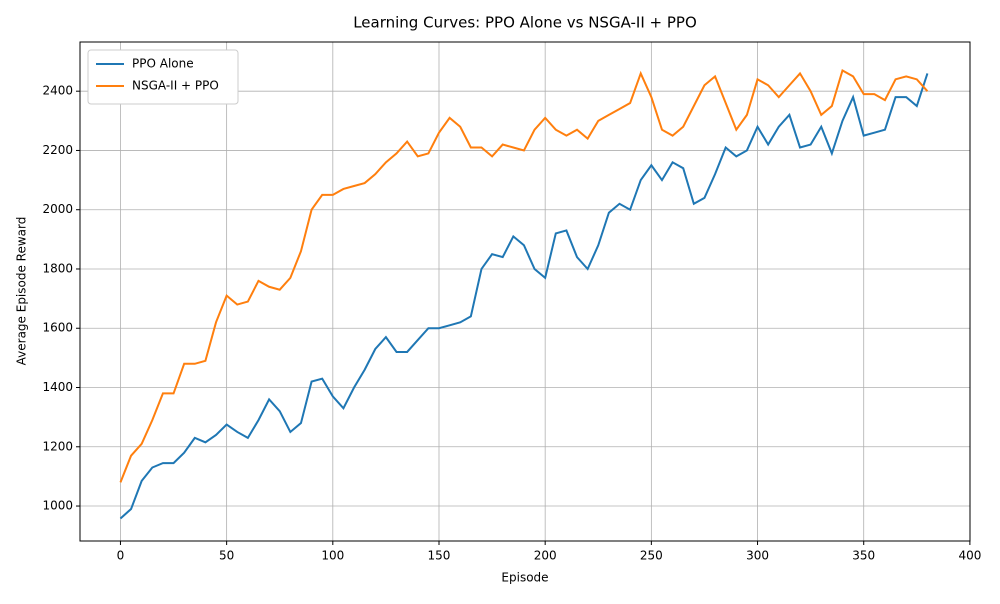  What do you see at coordinates (757, 556) in the screenshot?
I see `x-tick-label: 300` at bounding box center [757, 556].